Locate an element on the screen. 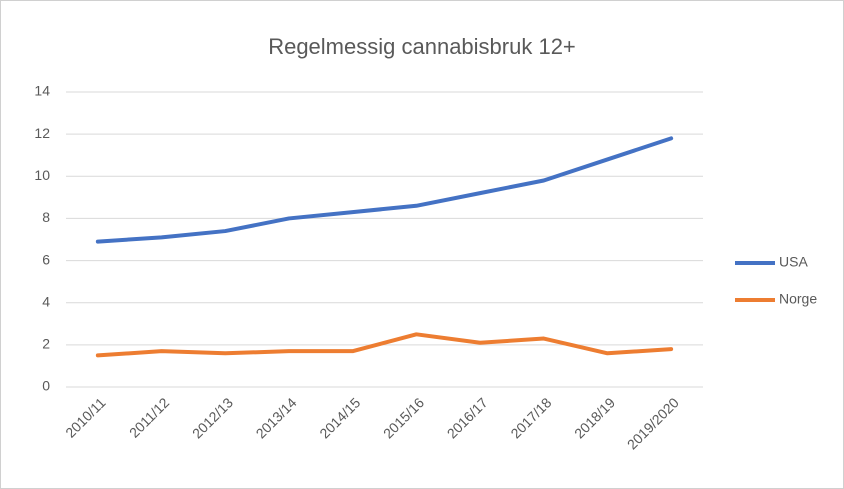 Image resolution: width=844 pixels, height=489 pixels. y-tick-label: 2 is located at coordinates (46, 344).